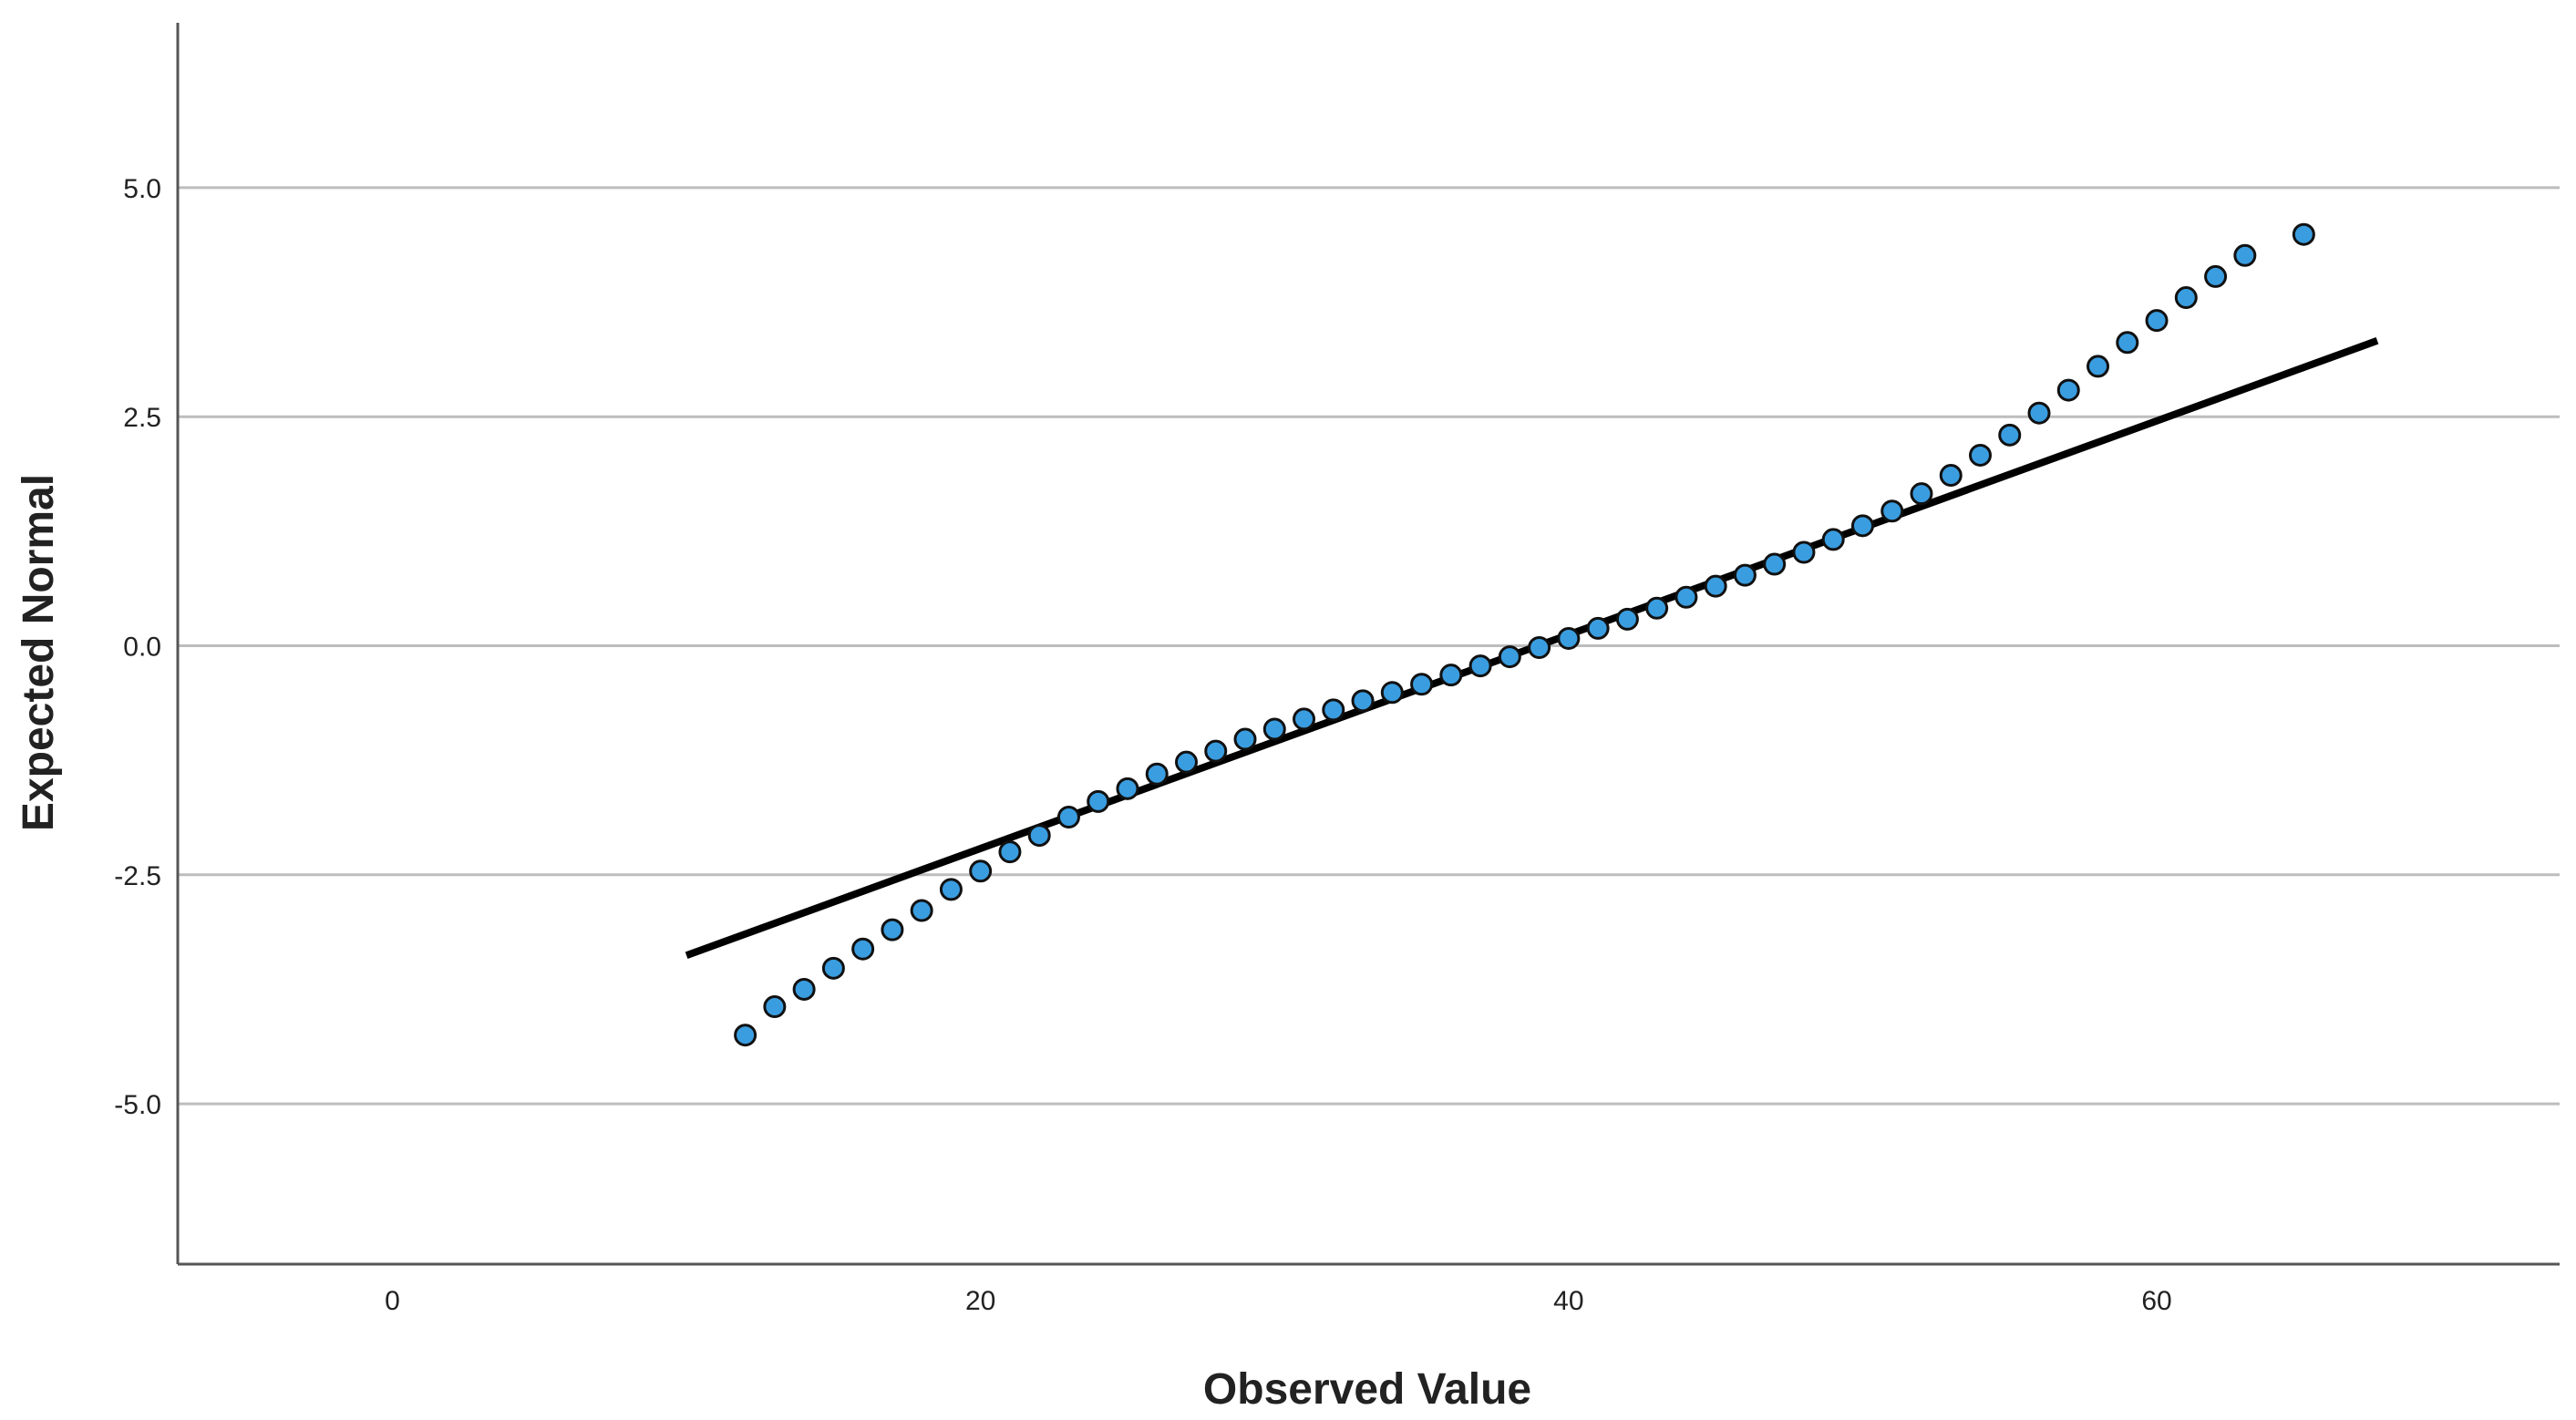 Image resolution: width=2576 pixels, height=1420 pixels. Describe the element at coordinates (39, 653) in the screenshot. I see `y-axis-title: Expected Normal` at that location.